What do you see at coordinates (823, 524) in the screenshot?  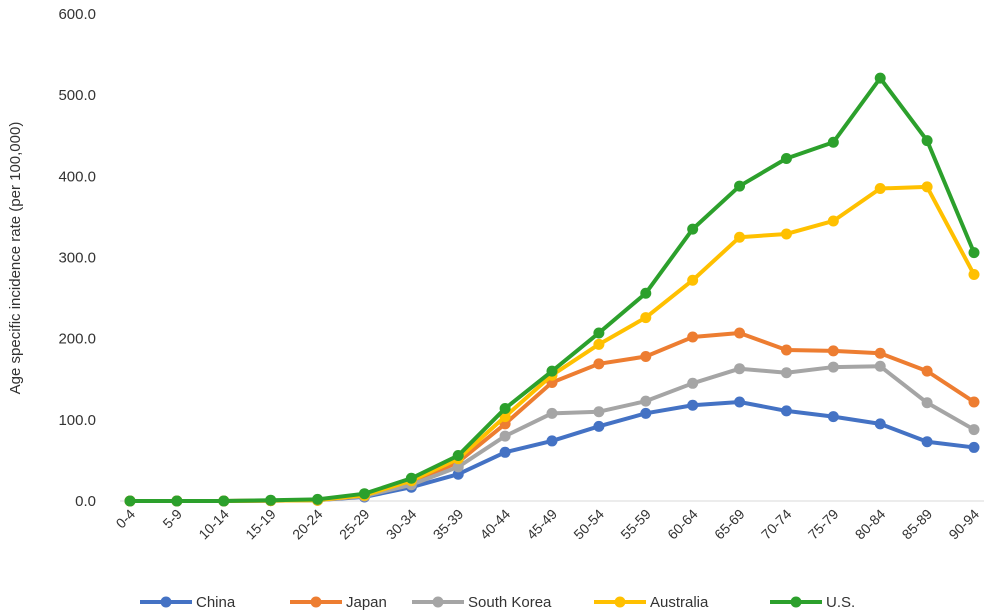 I see `x-tick-label: 75-79` at bounding box center [823, 524].